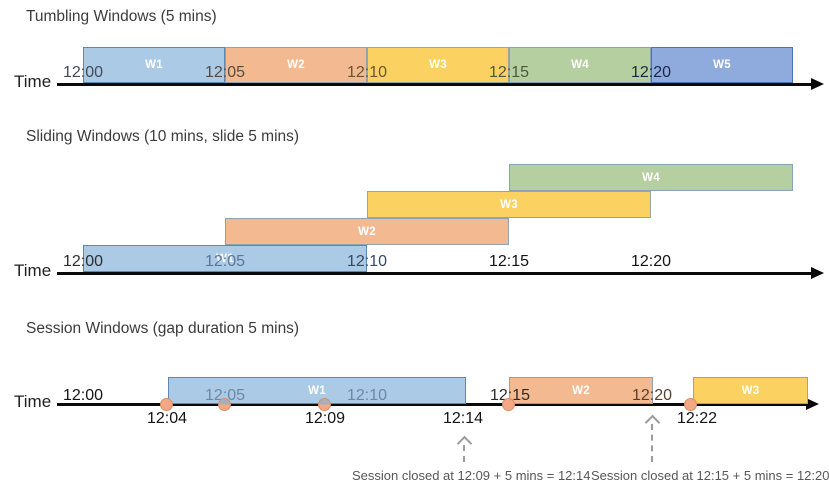  I want to click on diagram-title: Session Windows (gap duration 5 mins), so click(163, 328).